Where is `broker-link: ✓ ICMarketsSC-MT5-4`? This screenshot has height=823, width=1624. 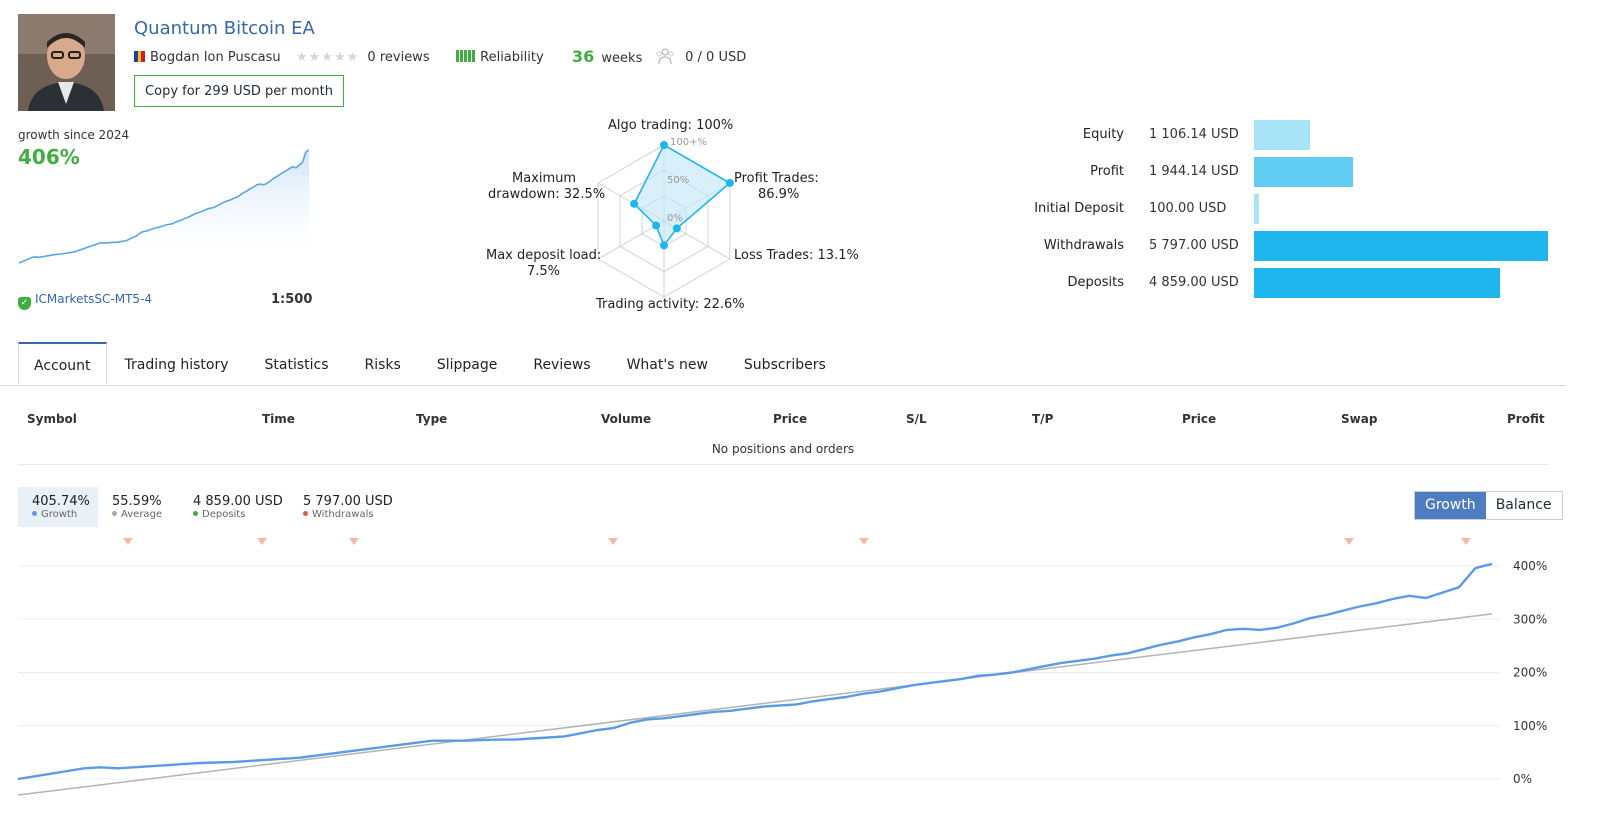 broker-link: ✓ ICMarketsSC-MT5-4 is located at coordinates (85, 301).